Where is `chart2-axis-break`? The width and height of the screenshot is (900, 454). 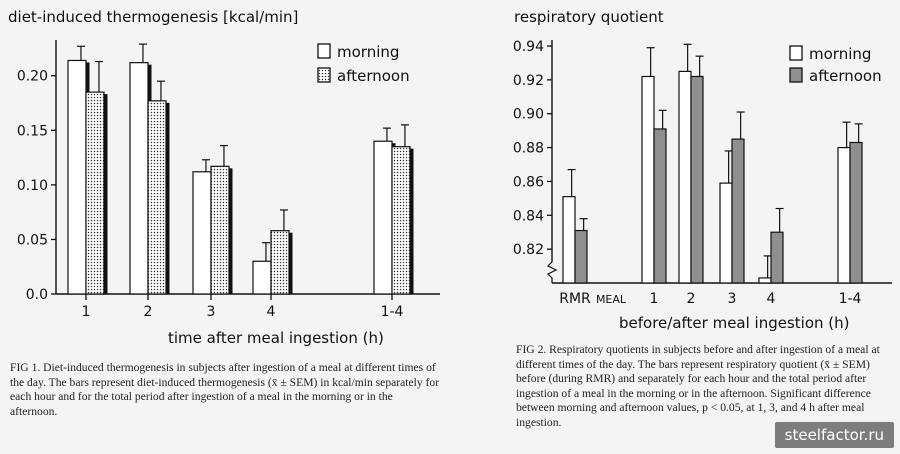
chart2-axis-break is located at coordinates (552, 272).